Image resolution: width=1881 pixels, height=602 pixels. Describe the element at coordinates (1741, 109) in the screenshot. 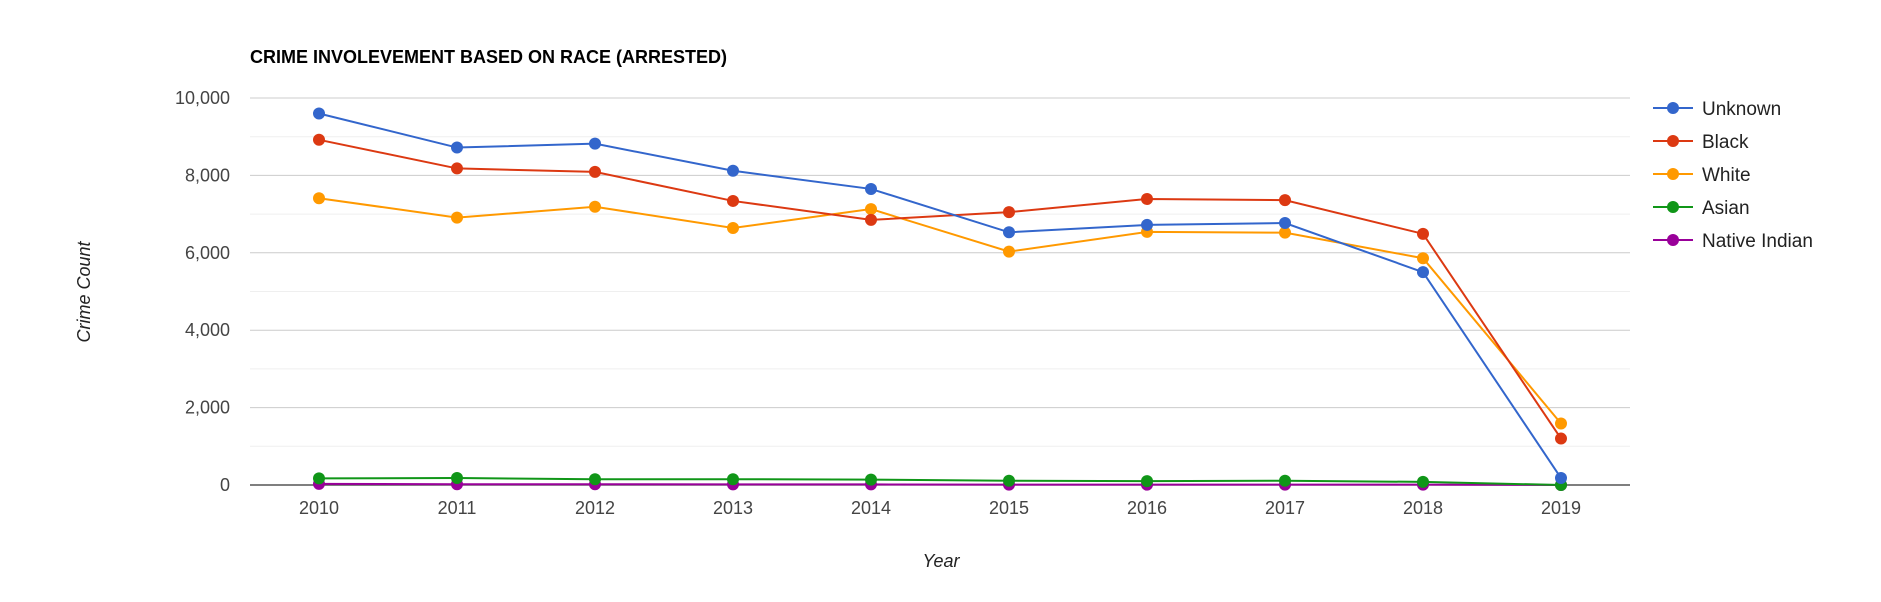

I see `legend-label: Unknown` at that location.